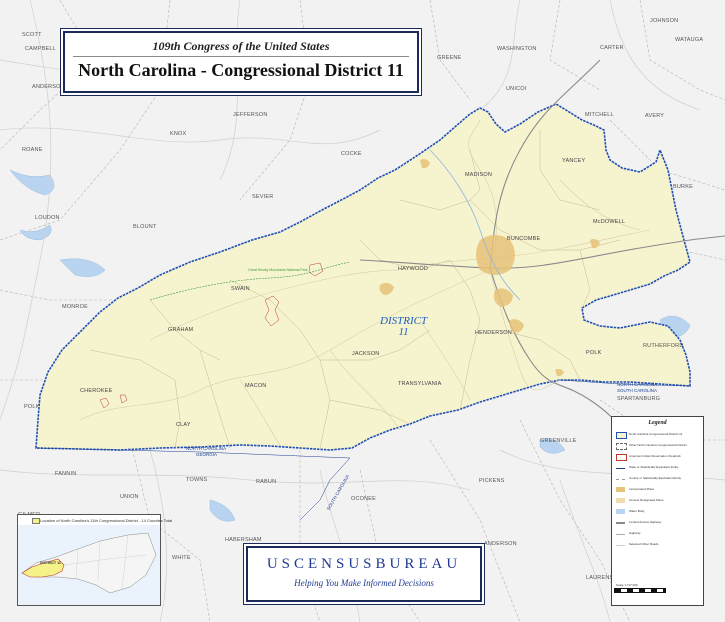 This screenshot has height=622, width=725. Describe the element at coordinates (145, 227) in the screenshot. I see `county-label-blount: BLOUNT` at that location.